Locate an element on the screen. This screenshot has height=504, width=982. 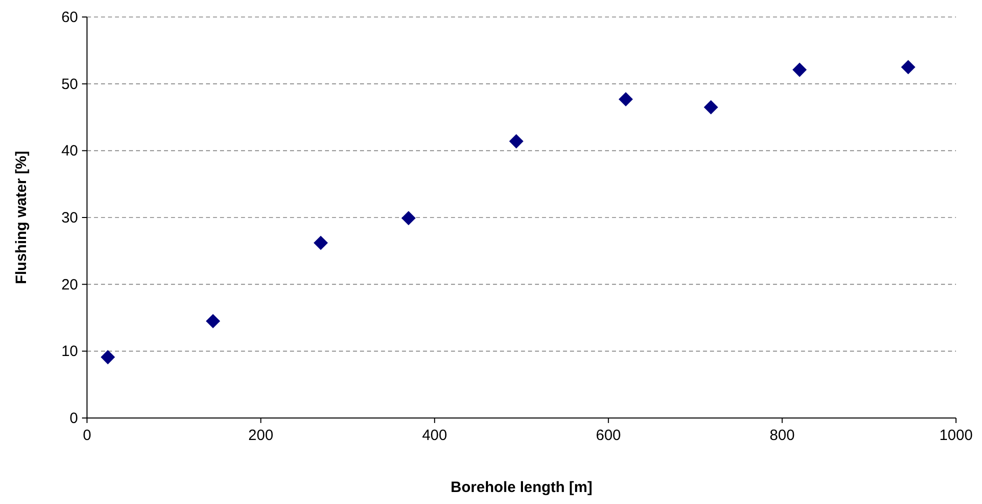
y-tick-label: 10 is located at coordinates (69, 351).